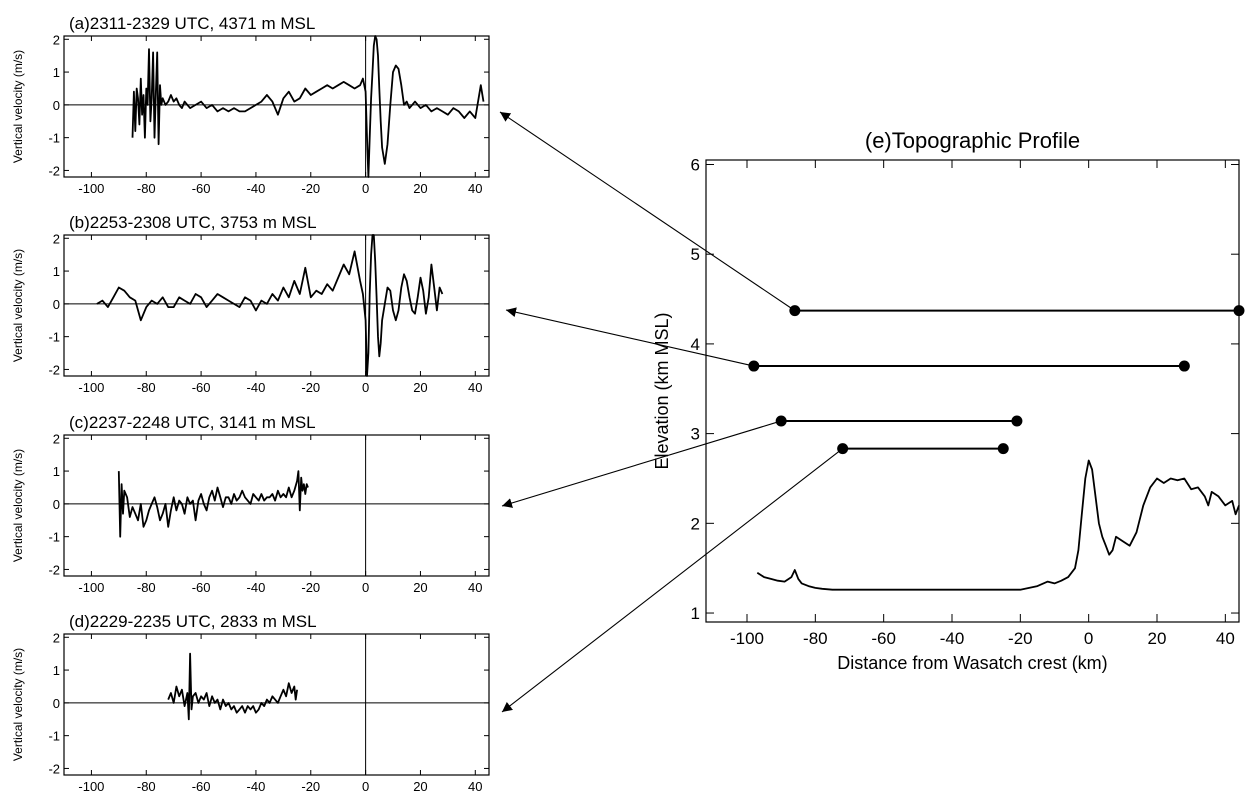 Image resolution: width=1246 pixels, height=800 pixels. I want to click on panel-title: (a)2311-2329 UTC, 4371 m MSL, so click(192, 23).